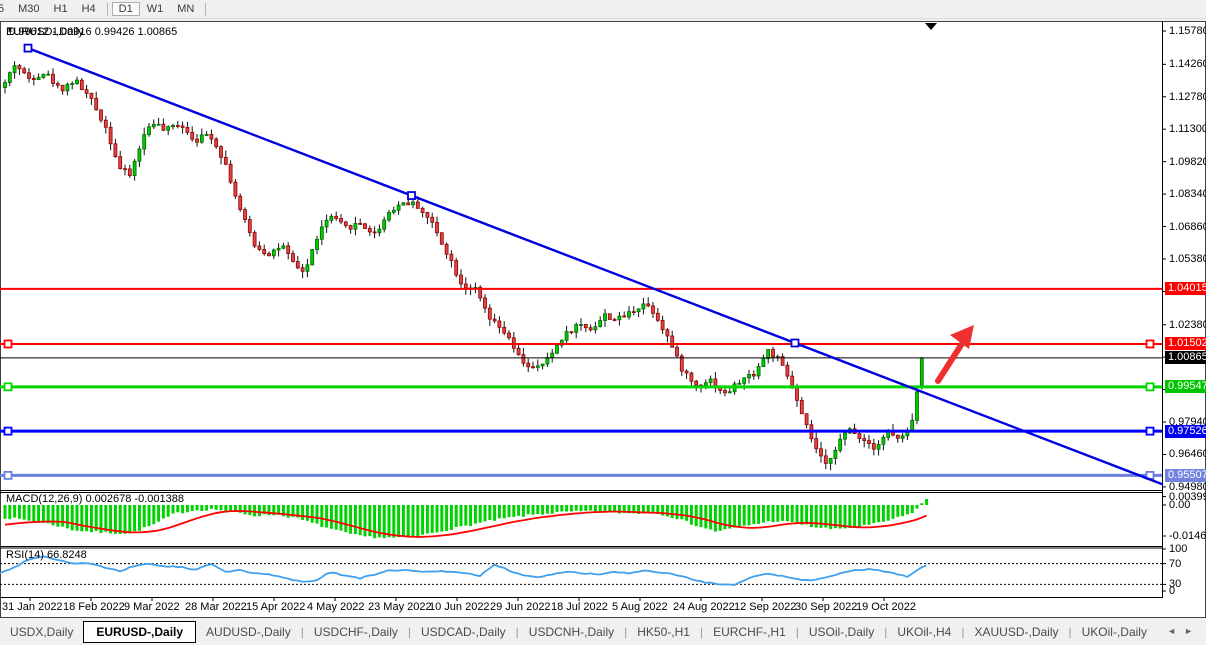 This screenshot has width=1206, height=645. What do you see at coordinates (1016, 632) in the screenshot?
I see `symbol-tab-xauusddaily: XAUUSD-,Daily` at bounding box center [1016, 632].